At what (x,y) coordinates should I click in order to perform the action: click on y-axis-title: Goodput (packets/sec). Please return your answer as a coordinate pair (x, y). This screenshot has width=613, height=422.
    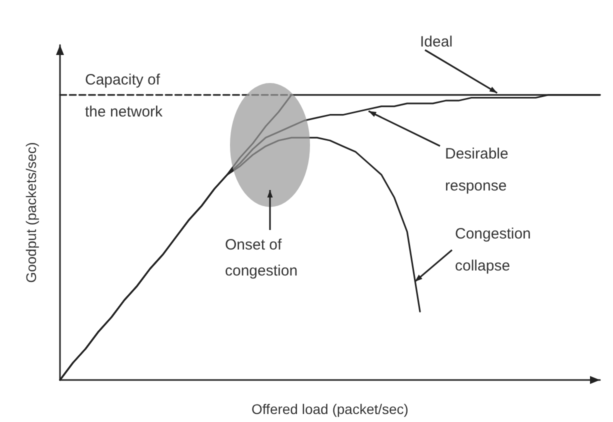
    Looking at the image, I should click on (31, 212).